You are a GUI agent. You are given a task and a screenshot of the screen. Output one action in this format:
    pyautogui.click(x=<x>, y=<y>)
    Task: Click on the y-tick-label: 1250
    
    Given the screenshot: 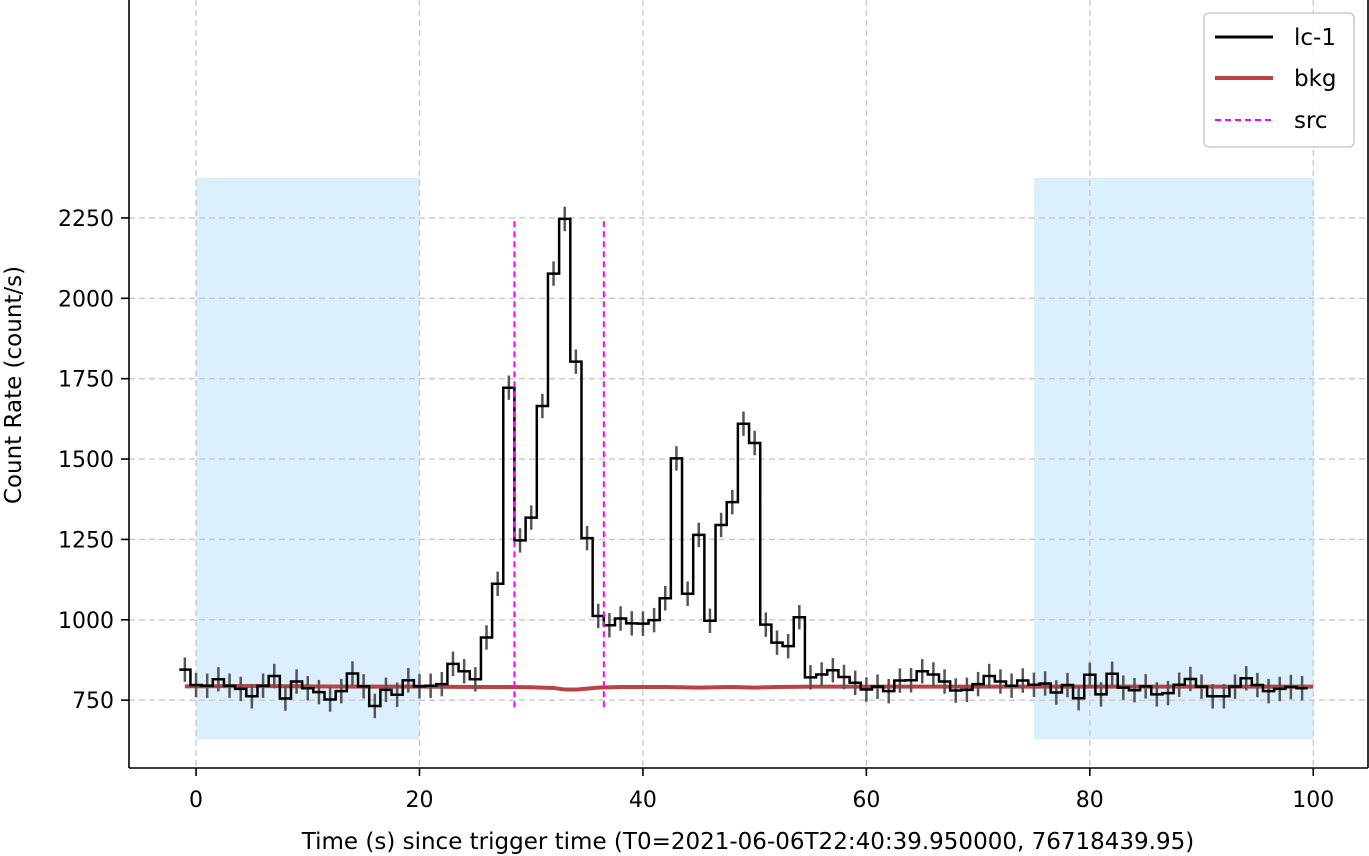 What is the action you would take?
    pyautogui.click(x=86, y=540)
    